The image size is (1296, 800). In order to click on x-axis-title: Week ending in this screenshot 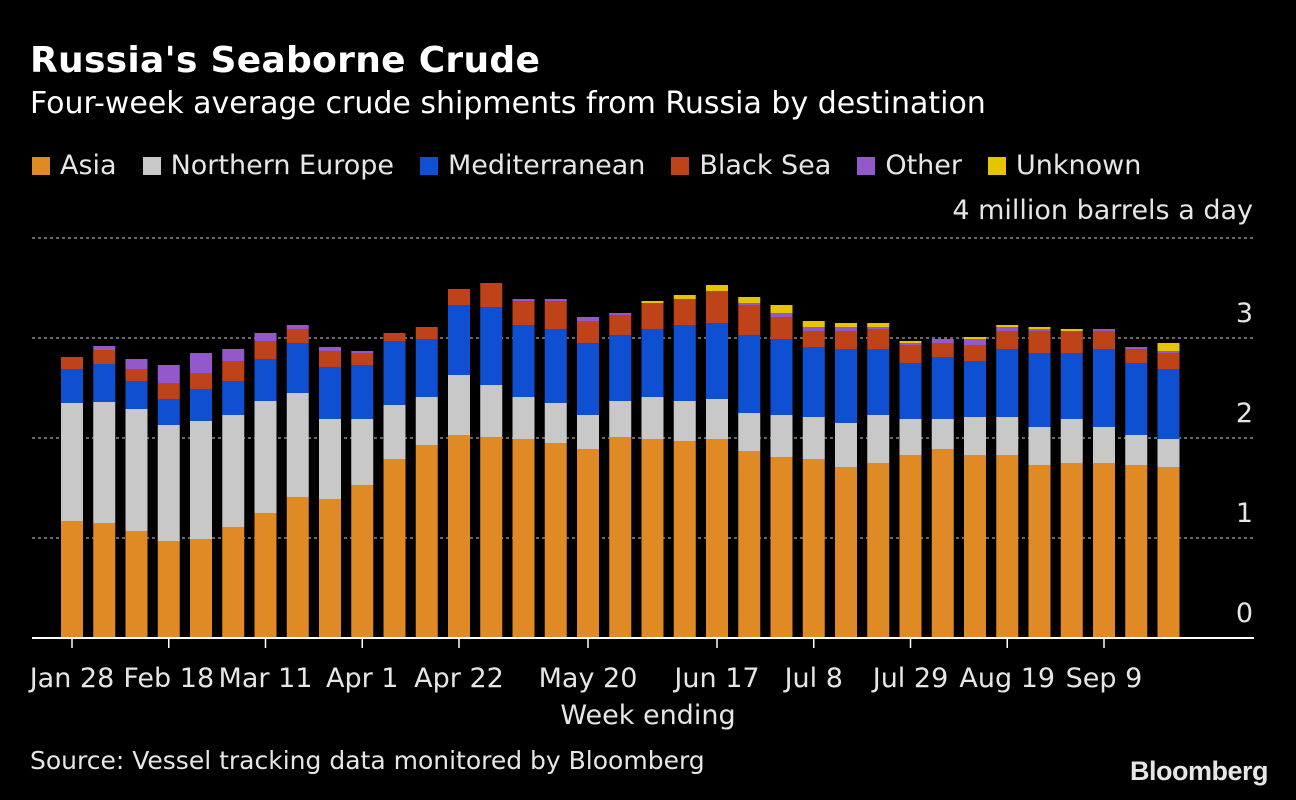, I will do `click(647, 715)`.